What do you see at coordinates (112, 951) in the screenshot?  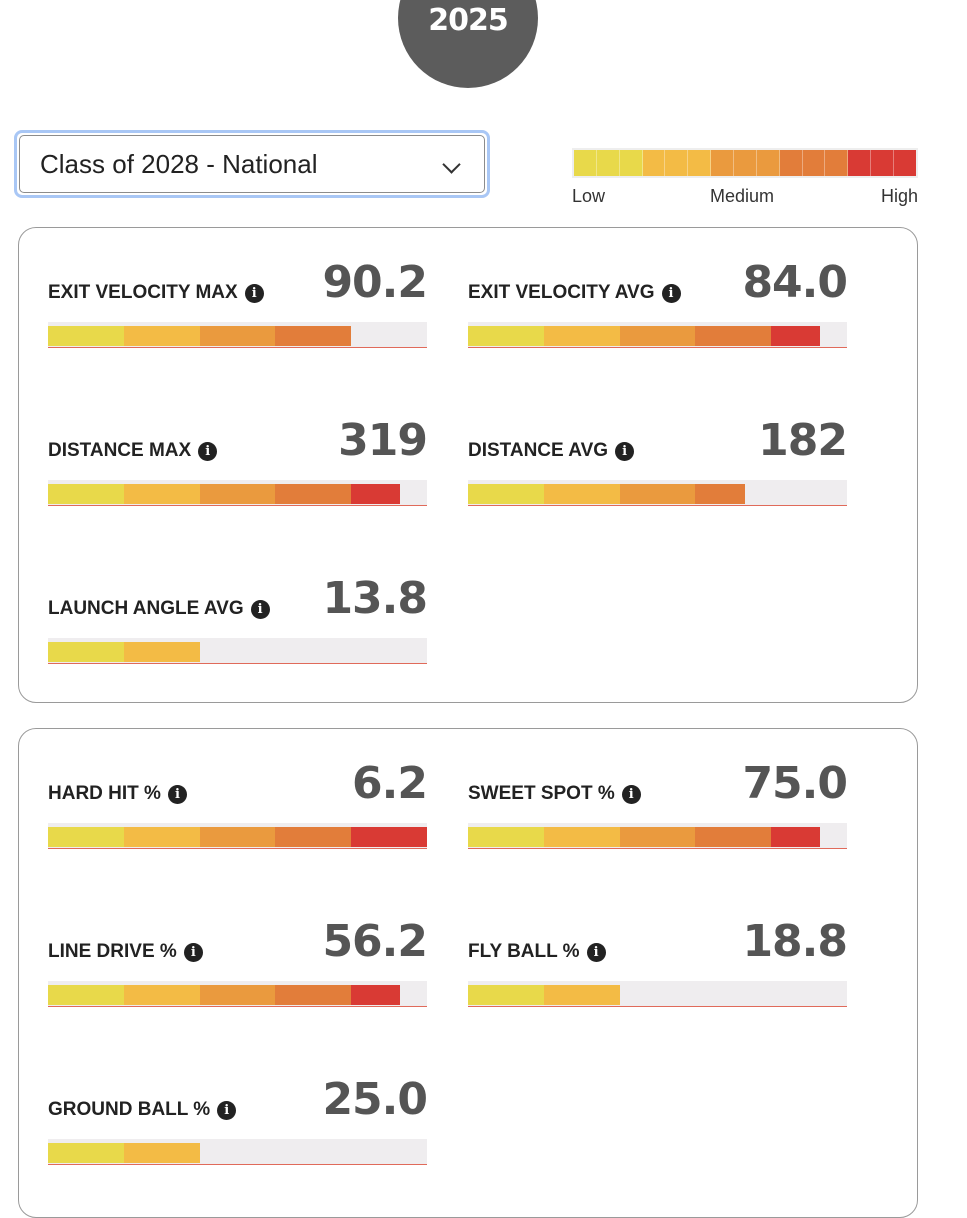 I see `metric-label: LINE DRIVE %` at bounding box center [112, 951].